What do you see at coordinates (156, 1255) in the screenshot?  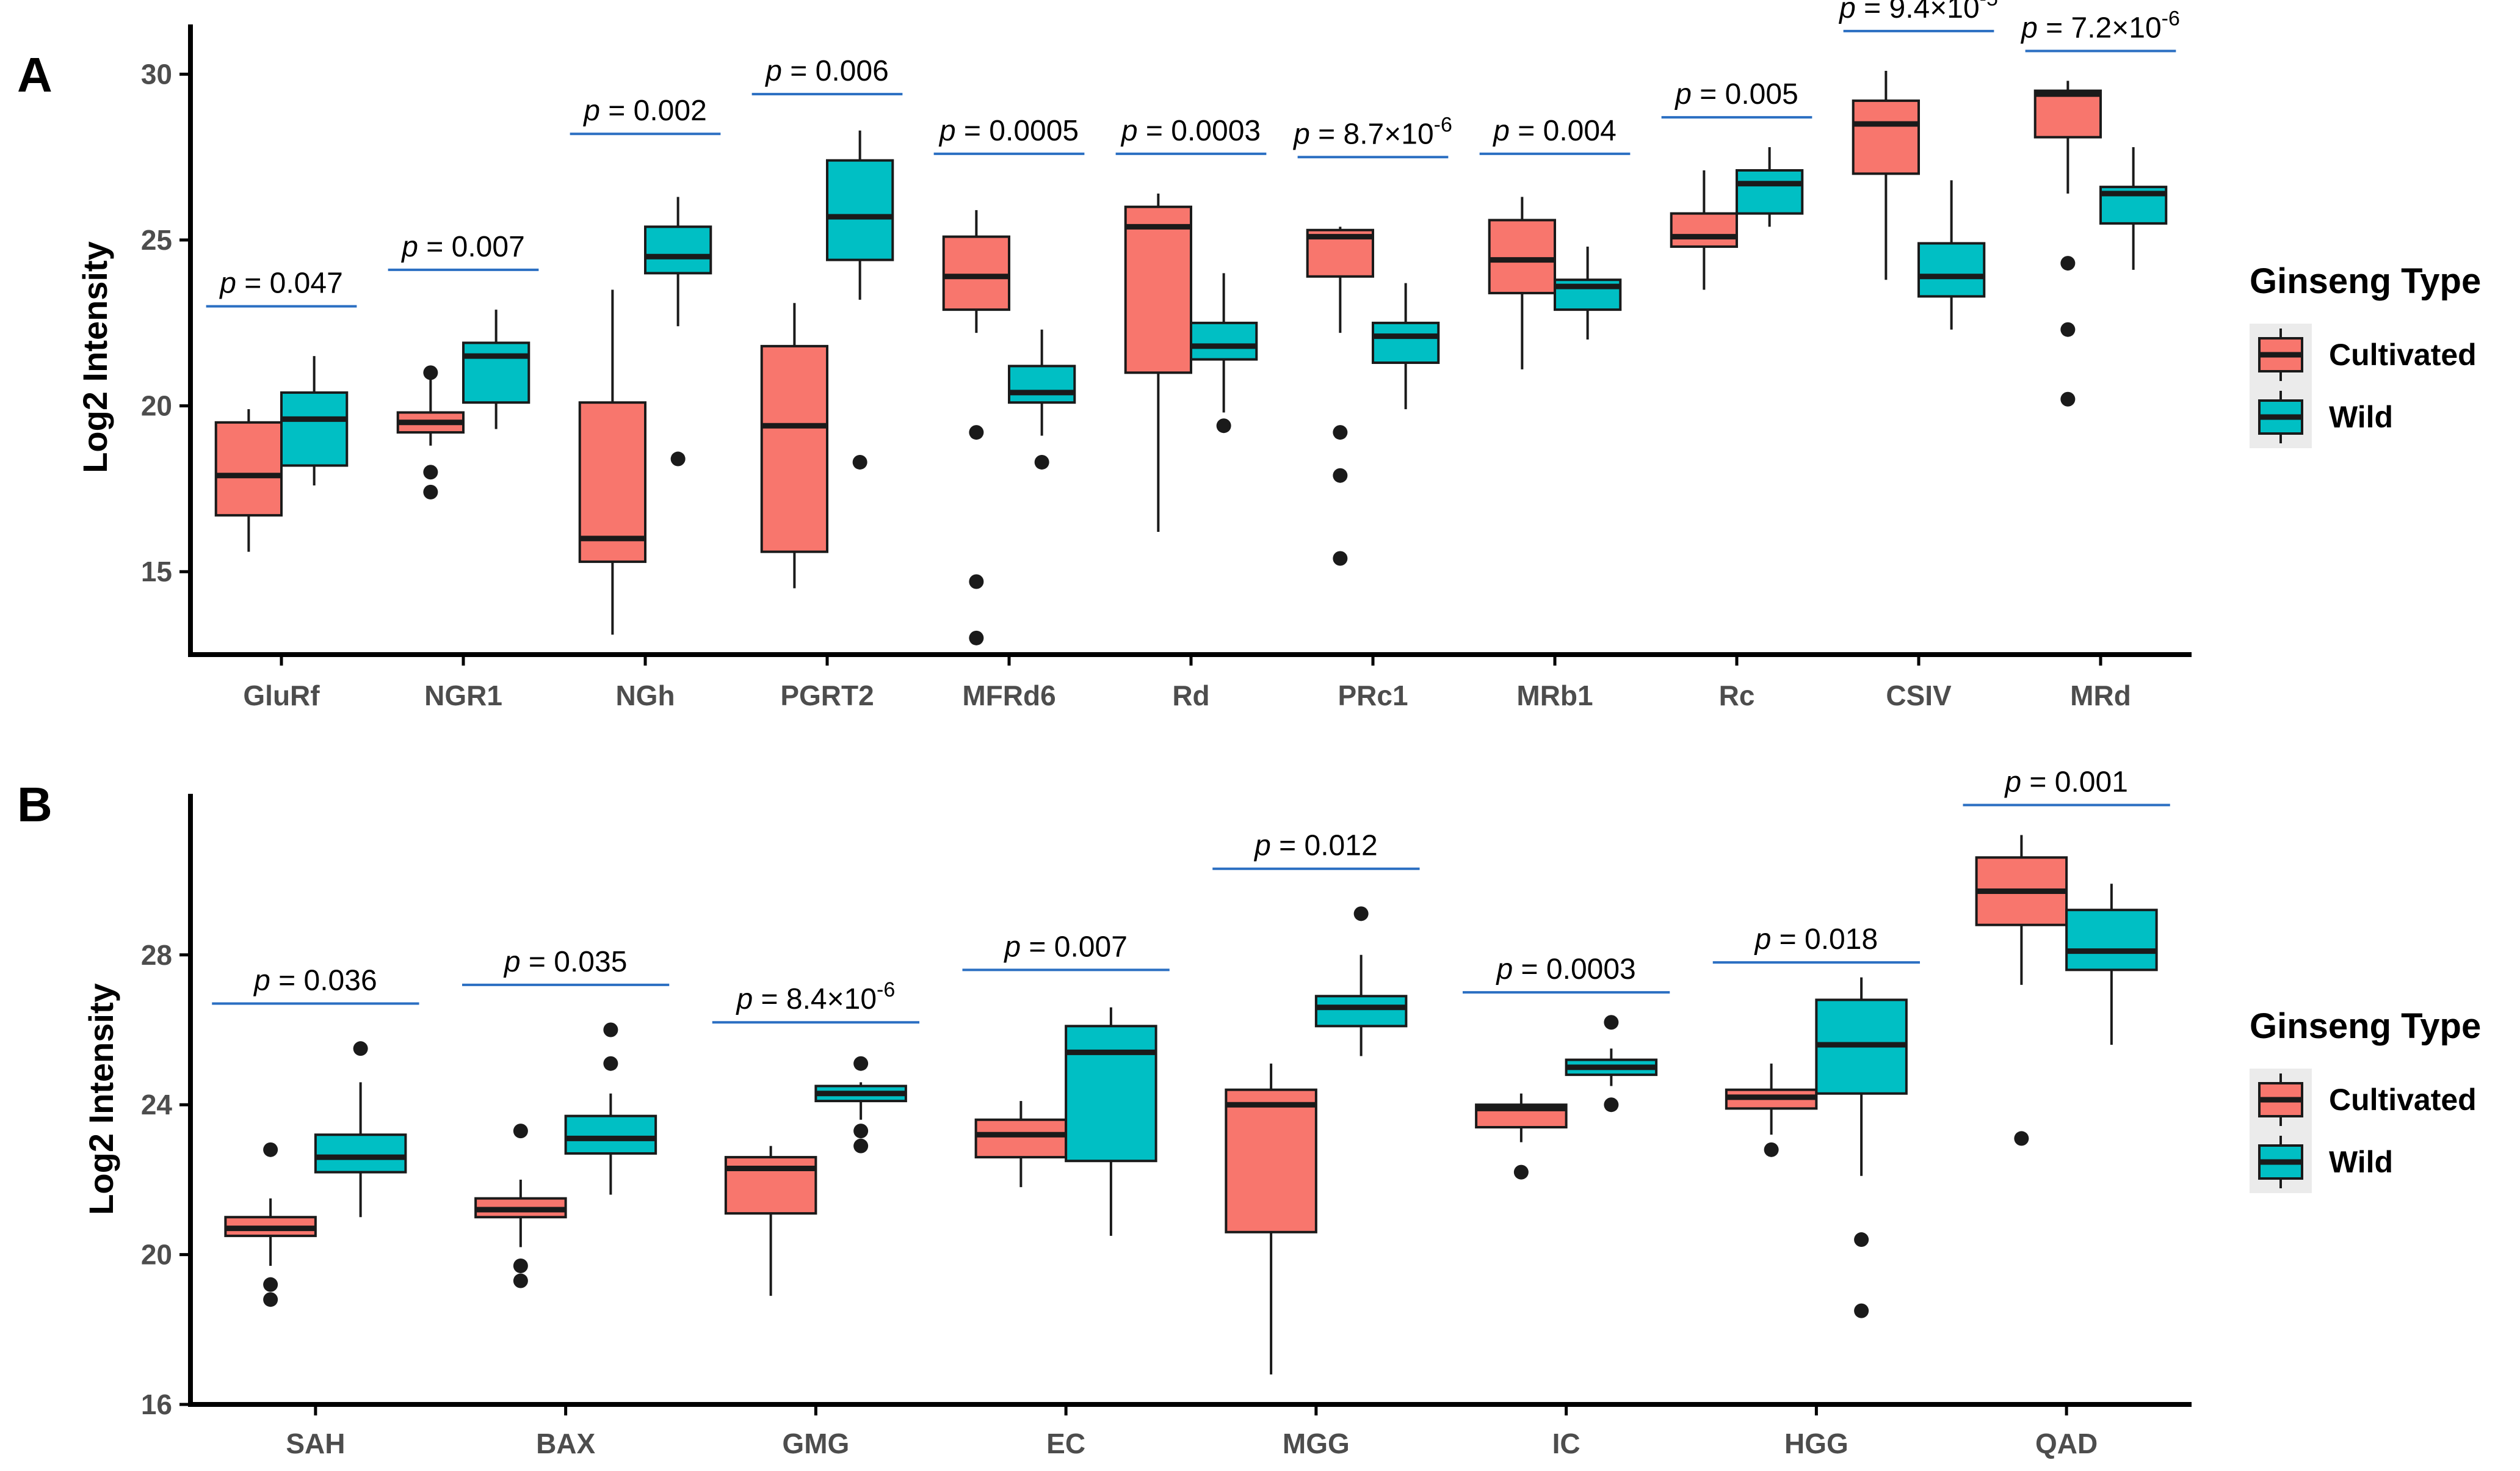 I see `y-tick-label: 20` at bounding box center [156, 1255].